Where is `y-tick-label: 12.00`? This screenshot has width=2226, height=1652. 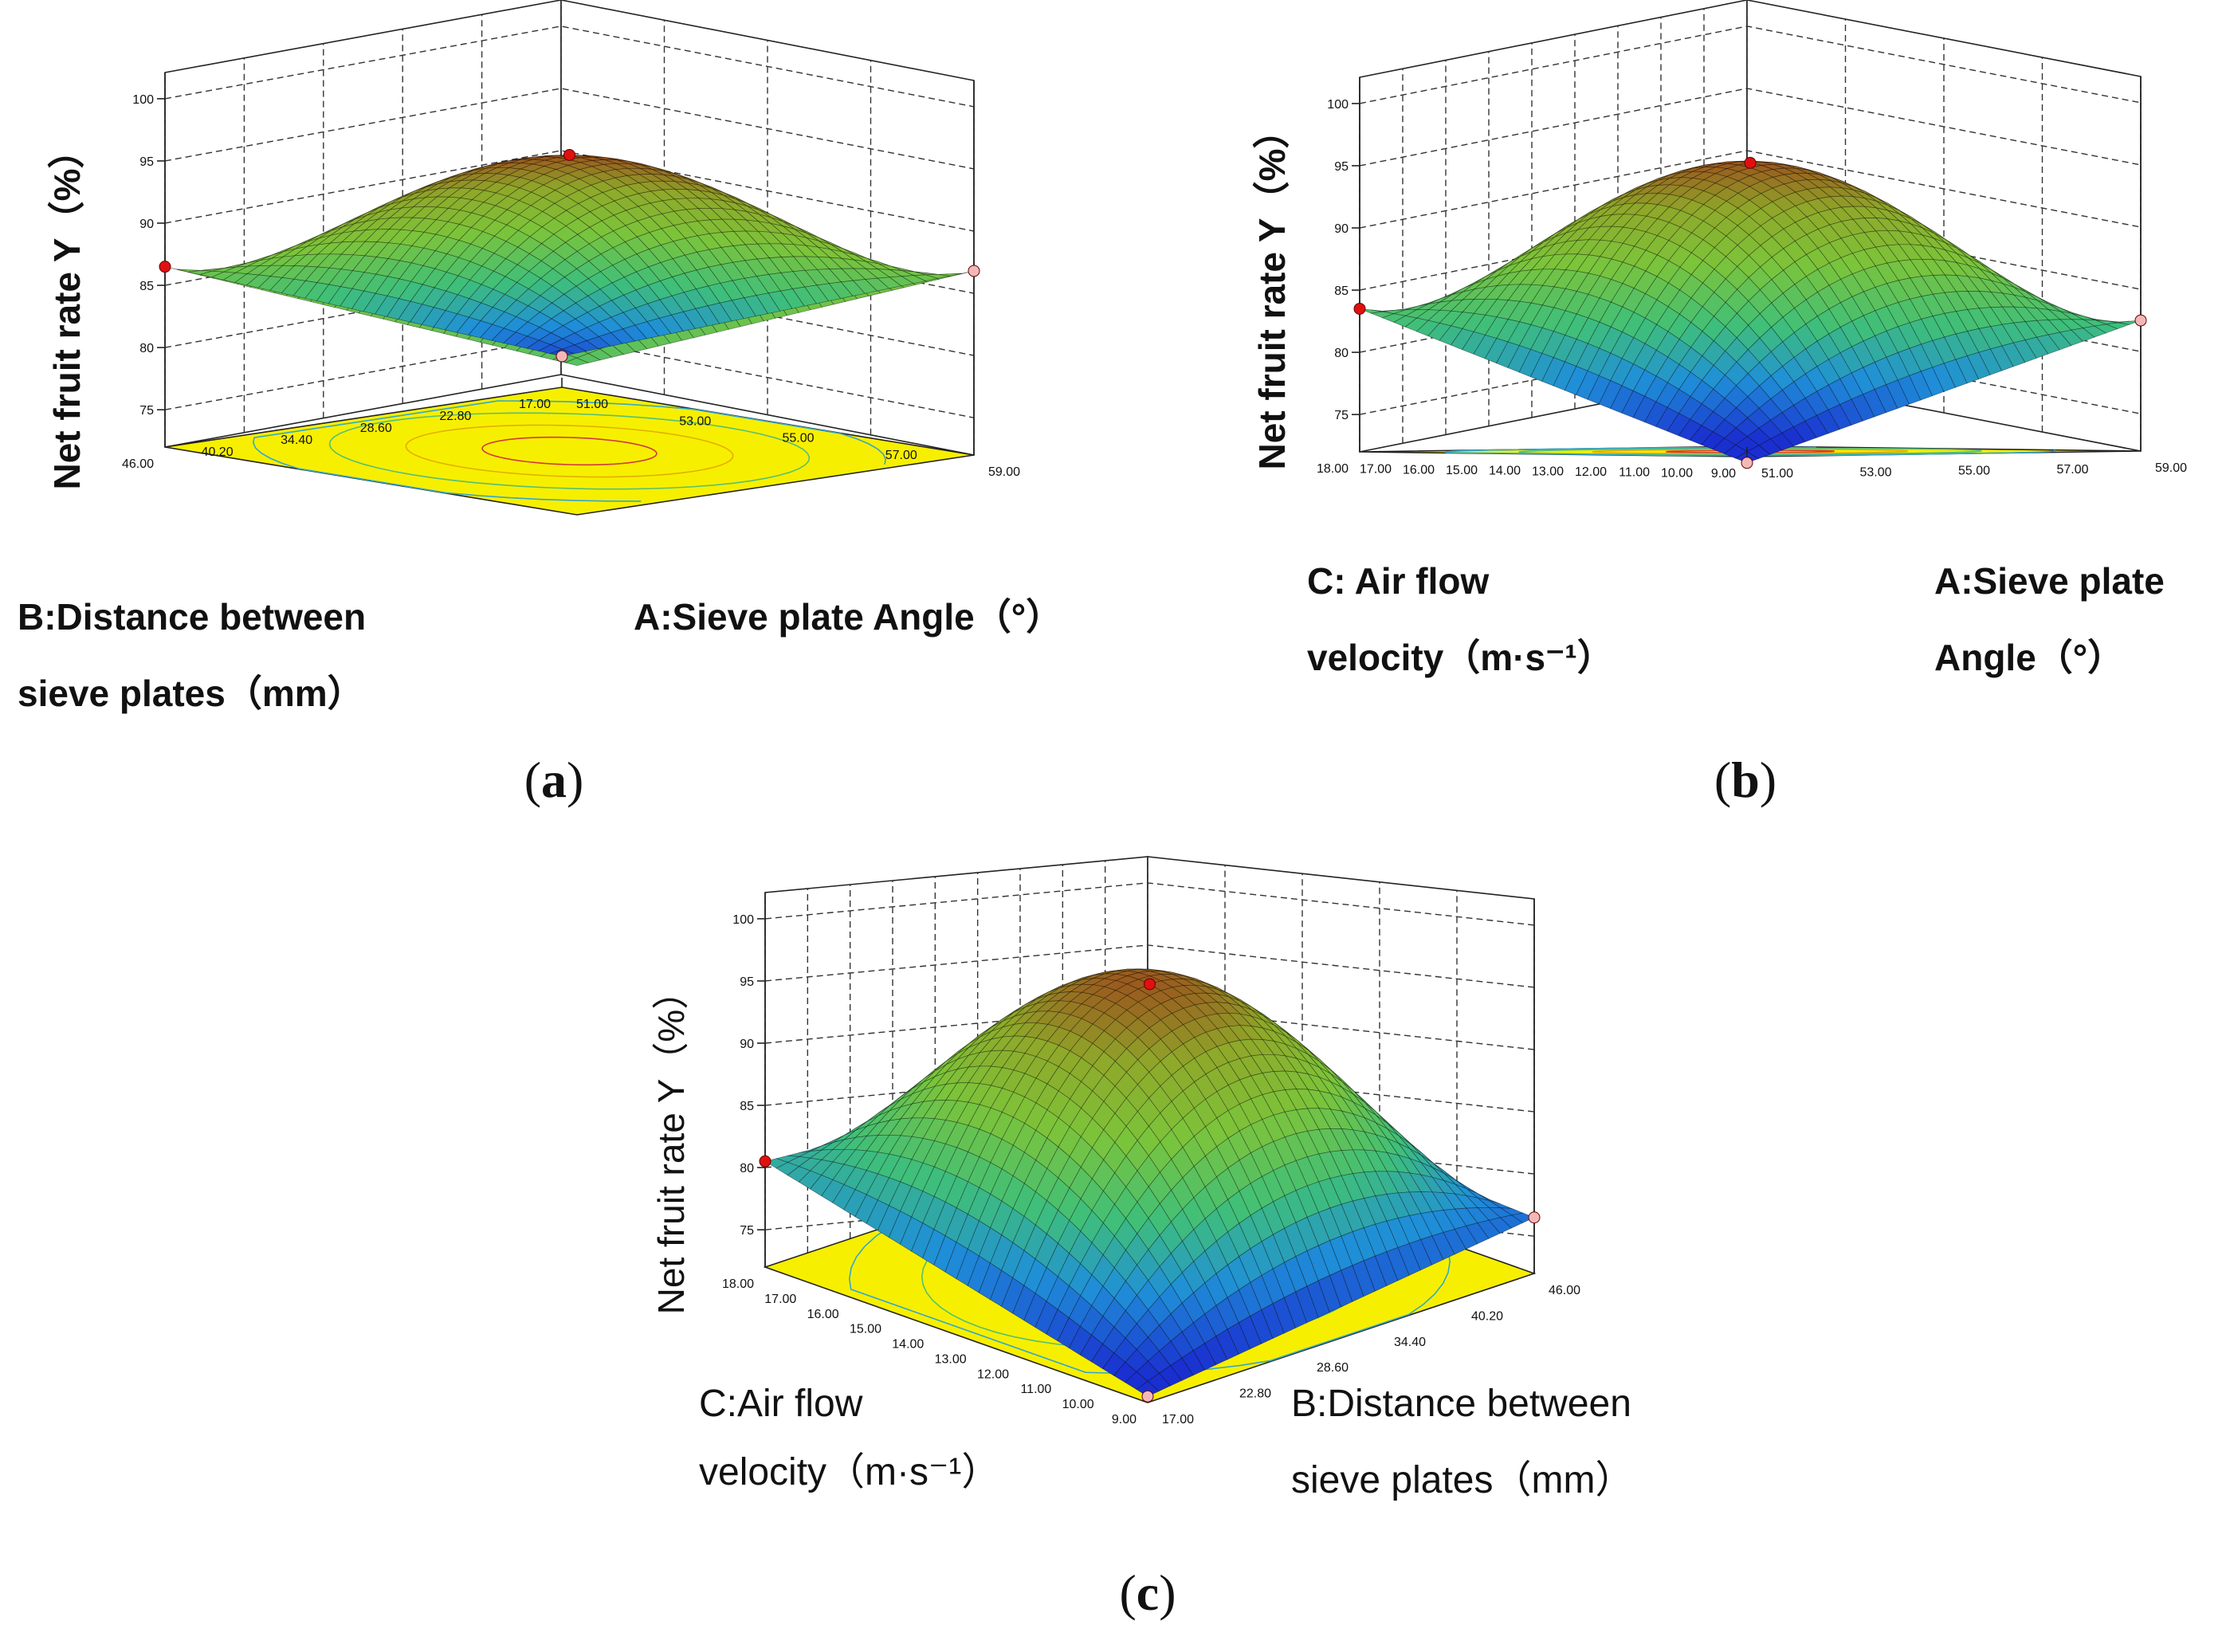
y-tick-label: 12.00 is located at coordinates (1591, 472).